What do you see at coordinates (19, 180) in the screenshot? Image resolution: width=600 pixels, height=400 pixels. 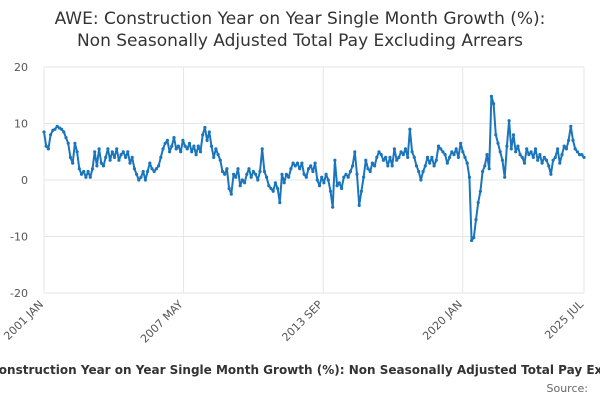 I see `y-axis-ticks: 20 10 0 -10 -20` at bounding box center [19, 180].